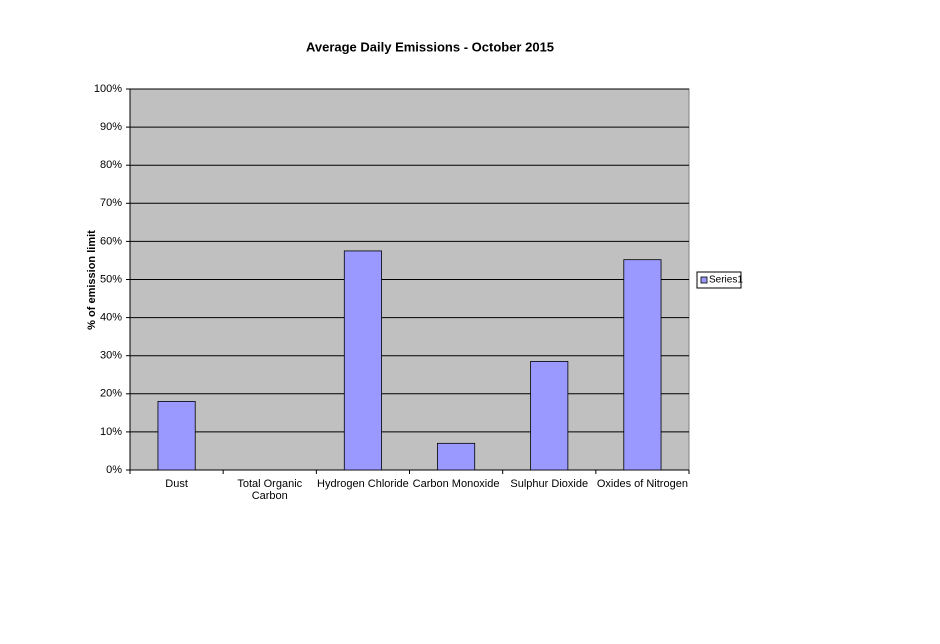 The width and height of the screenshot is (940, 644). What do you see at coordinates (704, 280) in the screenshot?
I see `legend-swatch` at bounding box center [704, 280].